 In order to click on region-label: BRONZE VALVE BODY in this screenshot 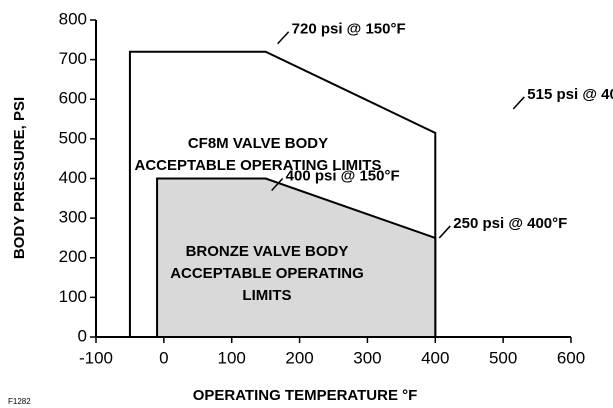, I will do `click(267, 251)`.